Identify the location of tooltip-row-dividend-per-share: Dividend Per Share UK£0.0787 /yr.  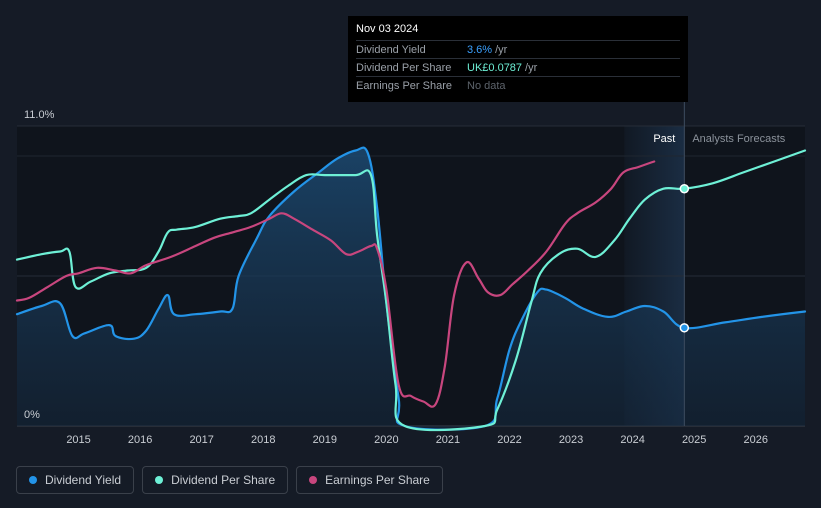
(518, 67).